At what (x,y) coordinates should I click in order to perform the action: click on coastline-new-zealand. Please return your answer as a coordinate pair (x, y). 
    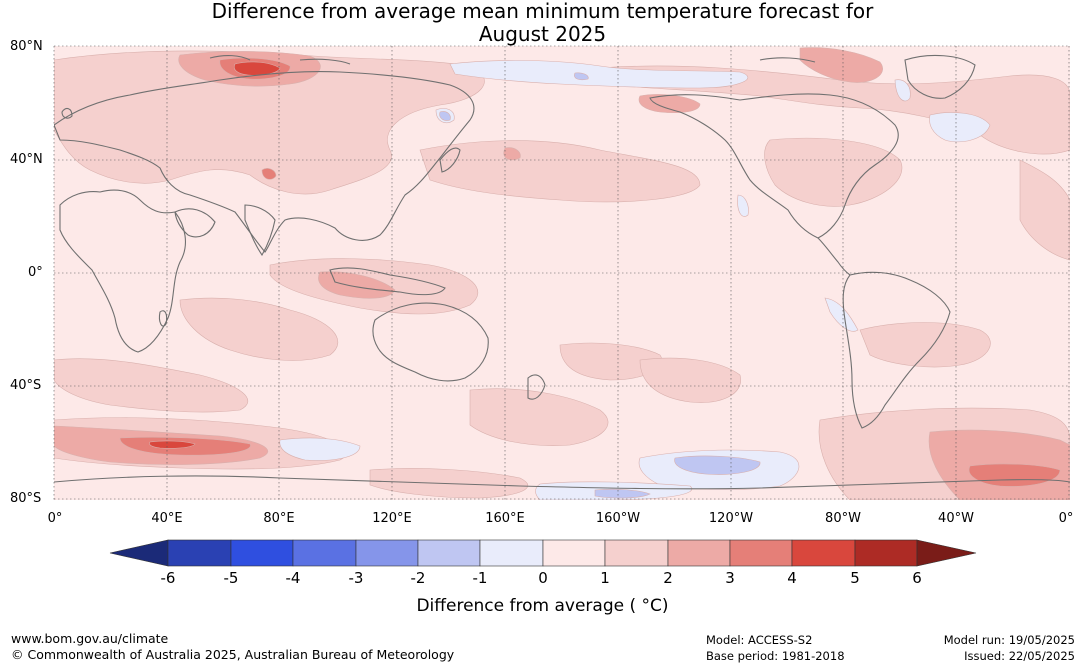
    Looking at the image, I should click on (536, 387).